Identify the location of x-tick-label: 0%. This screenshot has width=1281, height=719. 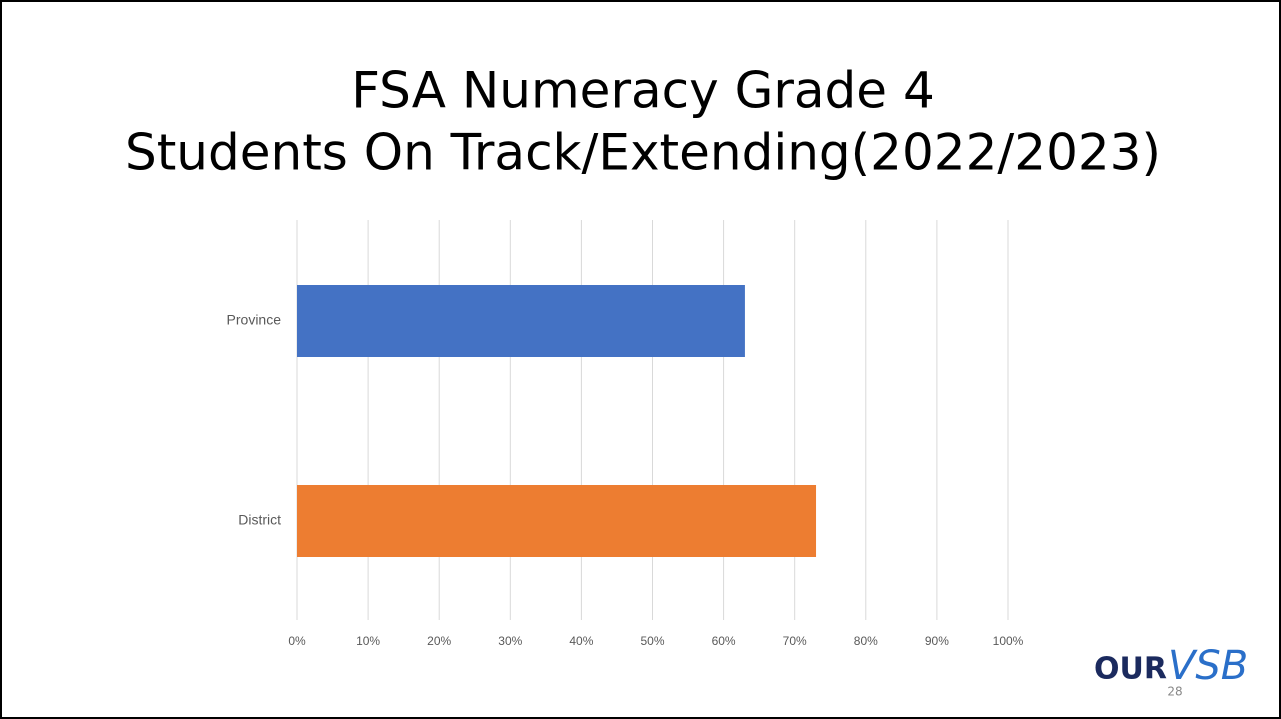
(297, 641).